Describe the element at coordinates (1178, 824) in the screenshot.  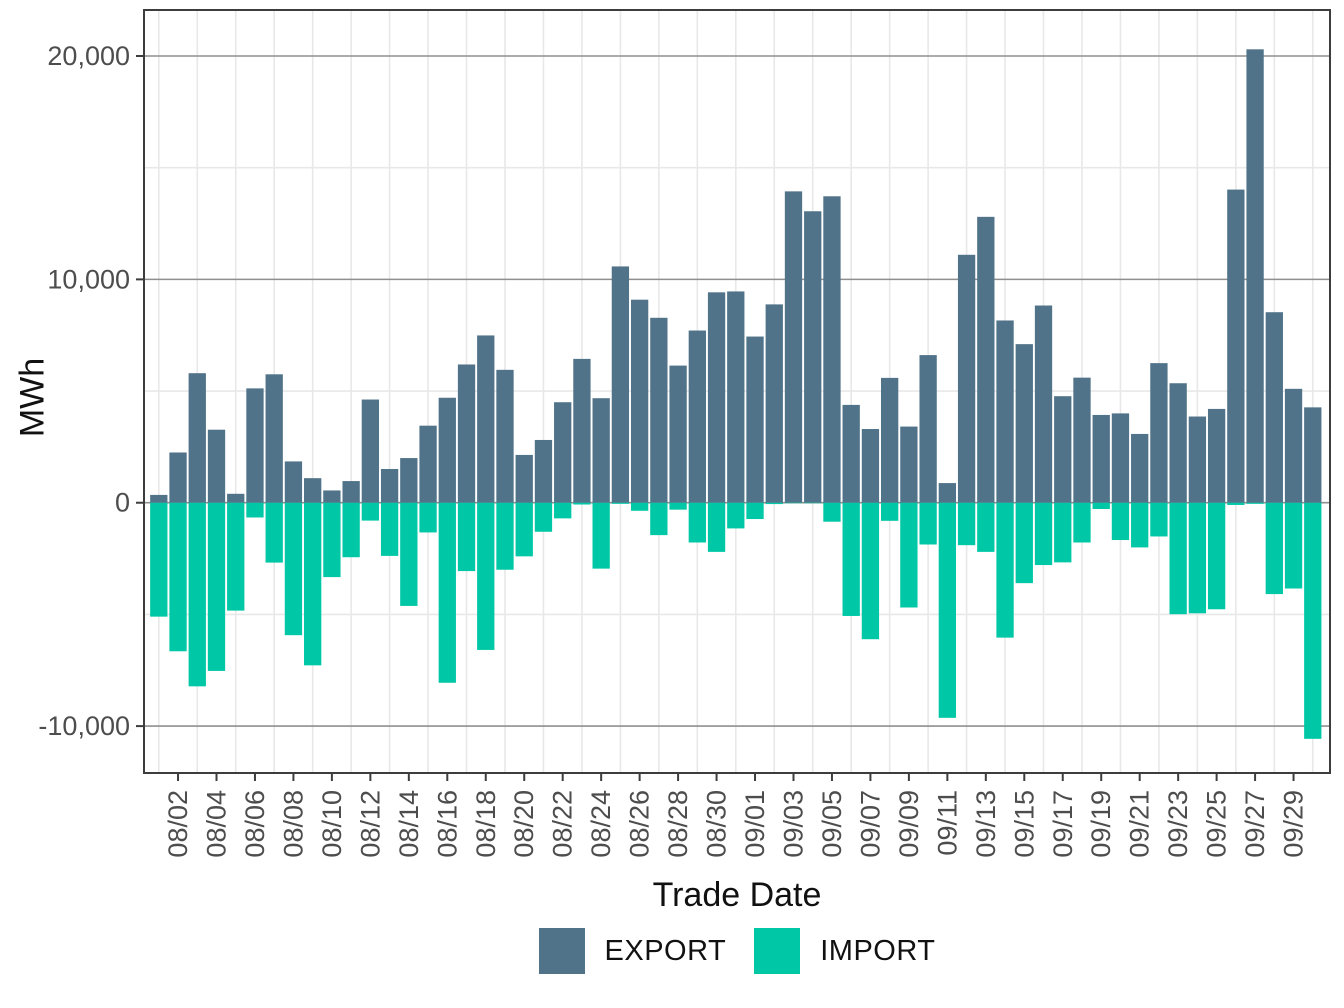
I see `x-tick-label: 09/23` at that location.